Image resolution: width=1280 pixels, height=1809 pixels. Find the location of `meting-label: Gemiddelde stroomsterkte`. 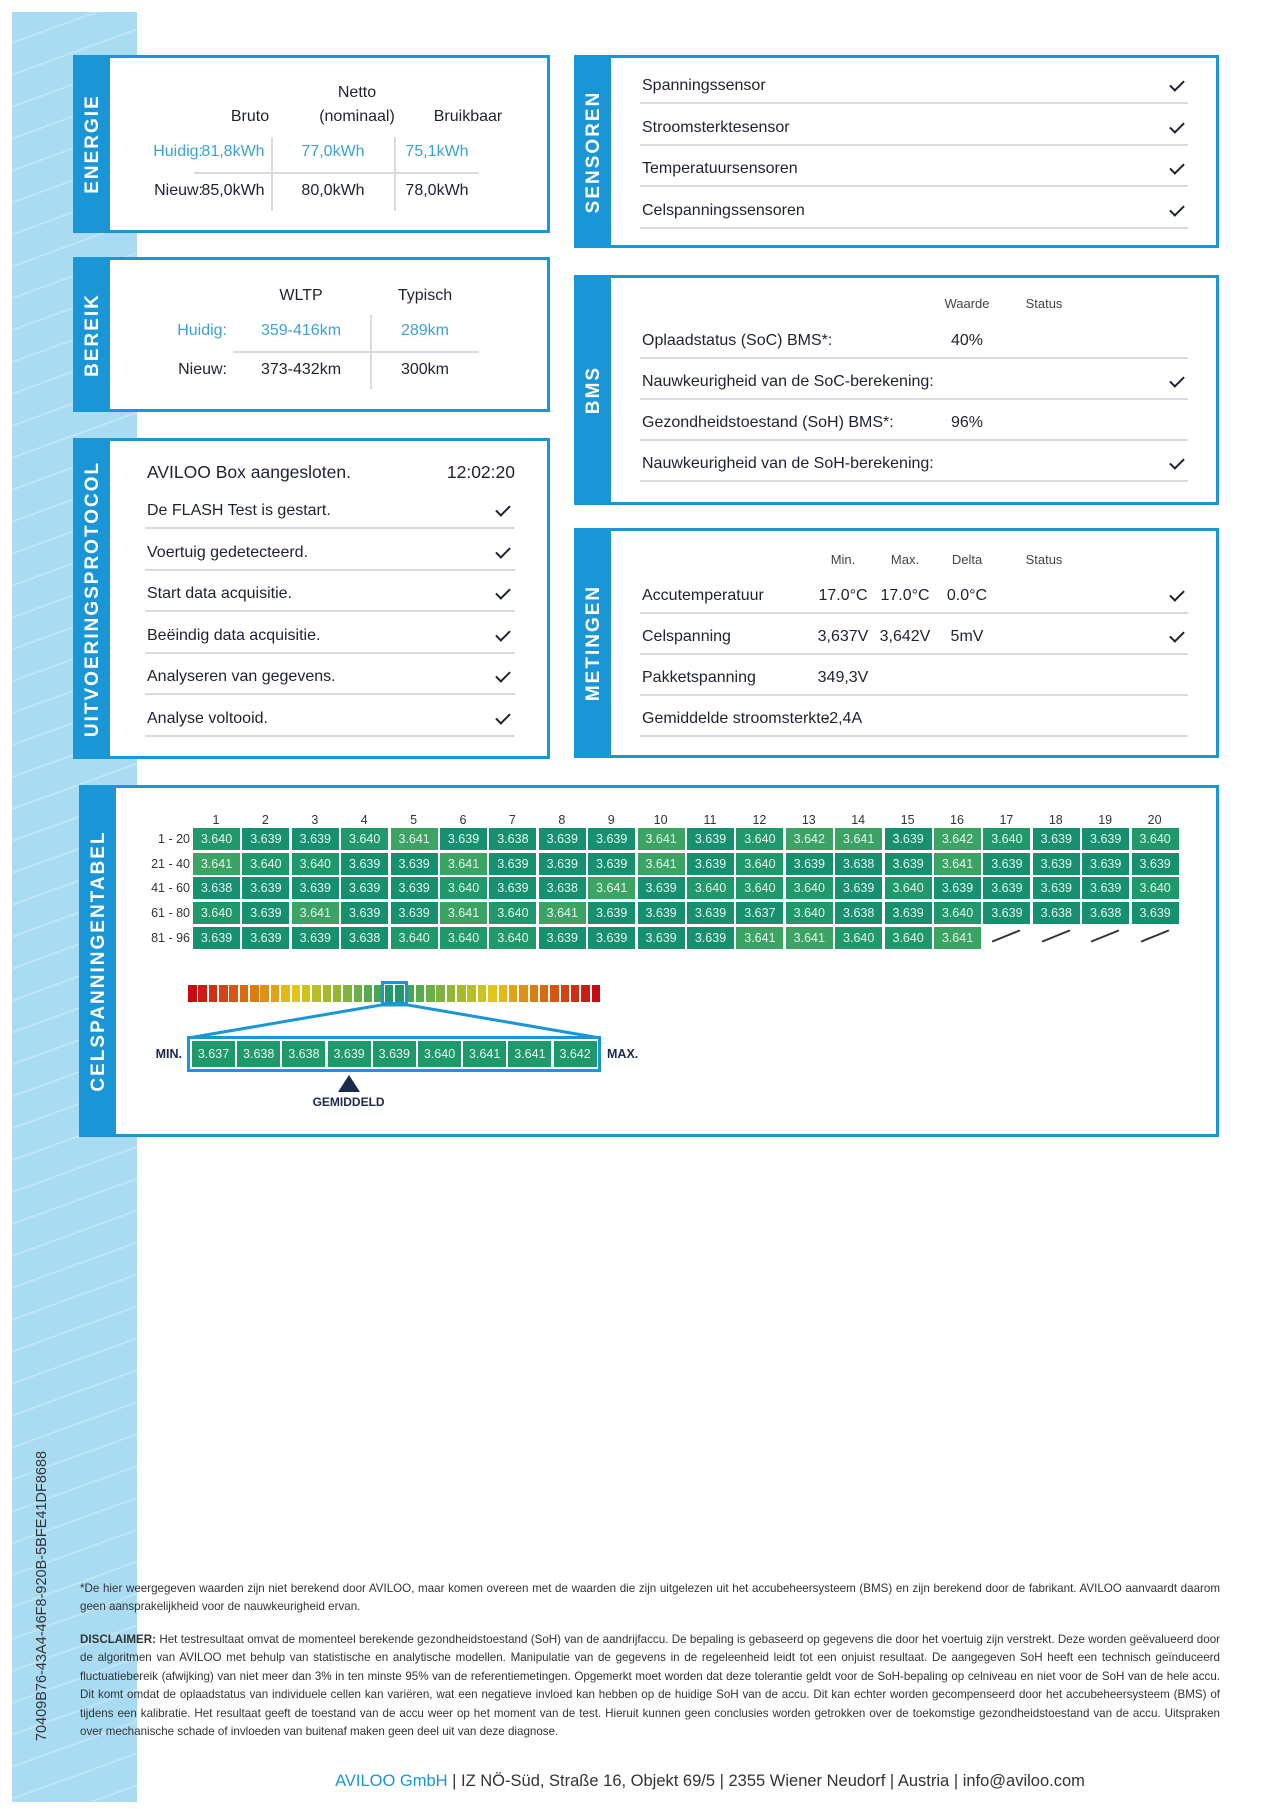

meting-label: Gemiddelde stroomsterkte is located at coordinates (736, 718).